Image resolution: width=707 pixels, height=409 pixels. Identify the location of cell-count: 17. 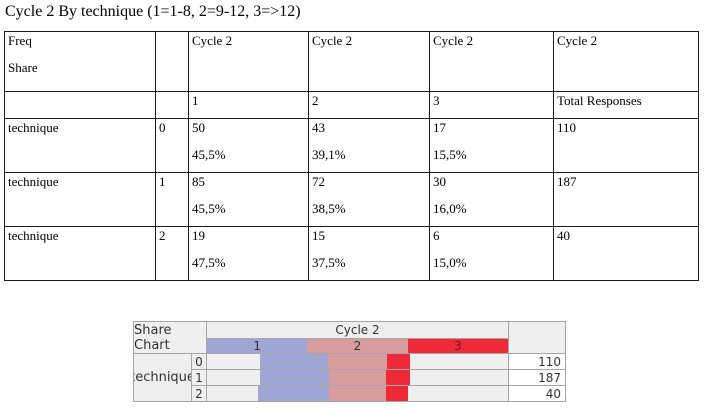
(439, 127).